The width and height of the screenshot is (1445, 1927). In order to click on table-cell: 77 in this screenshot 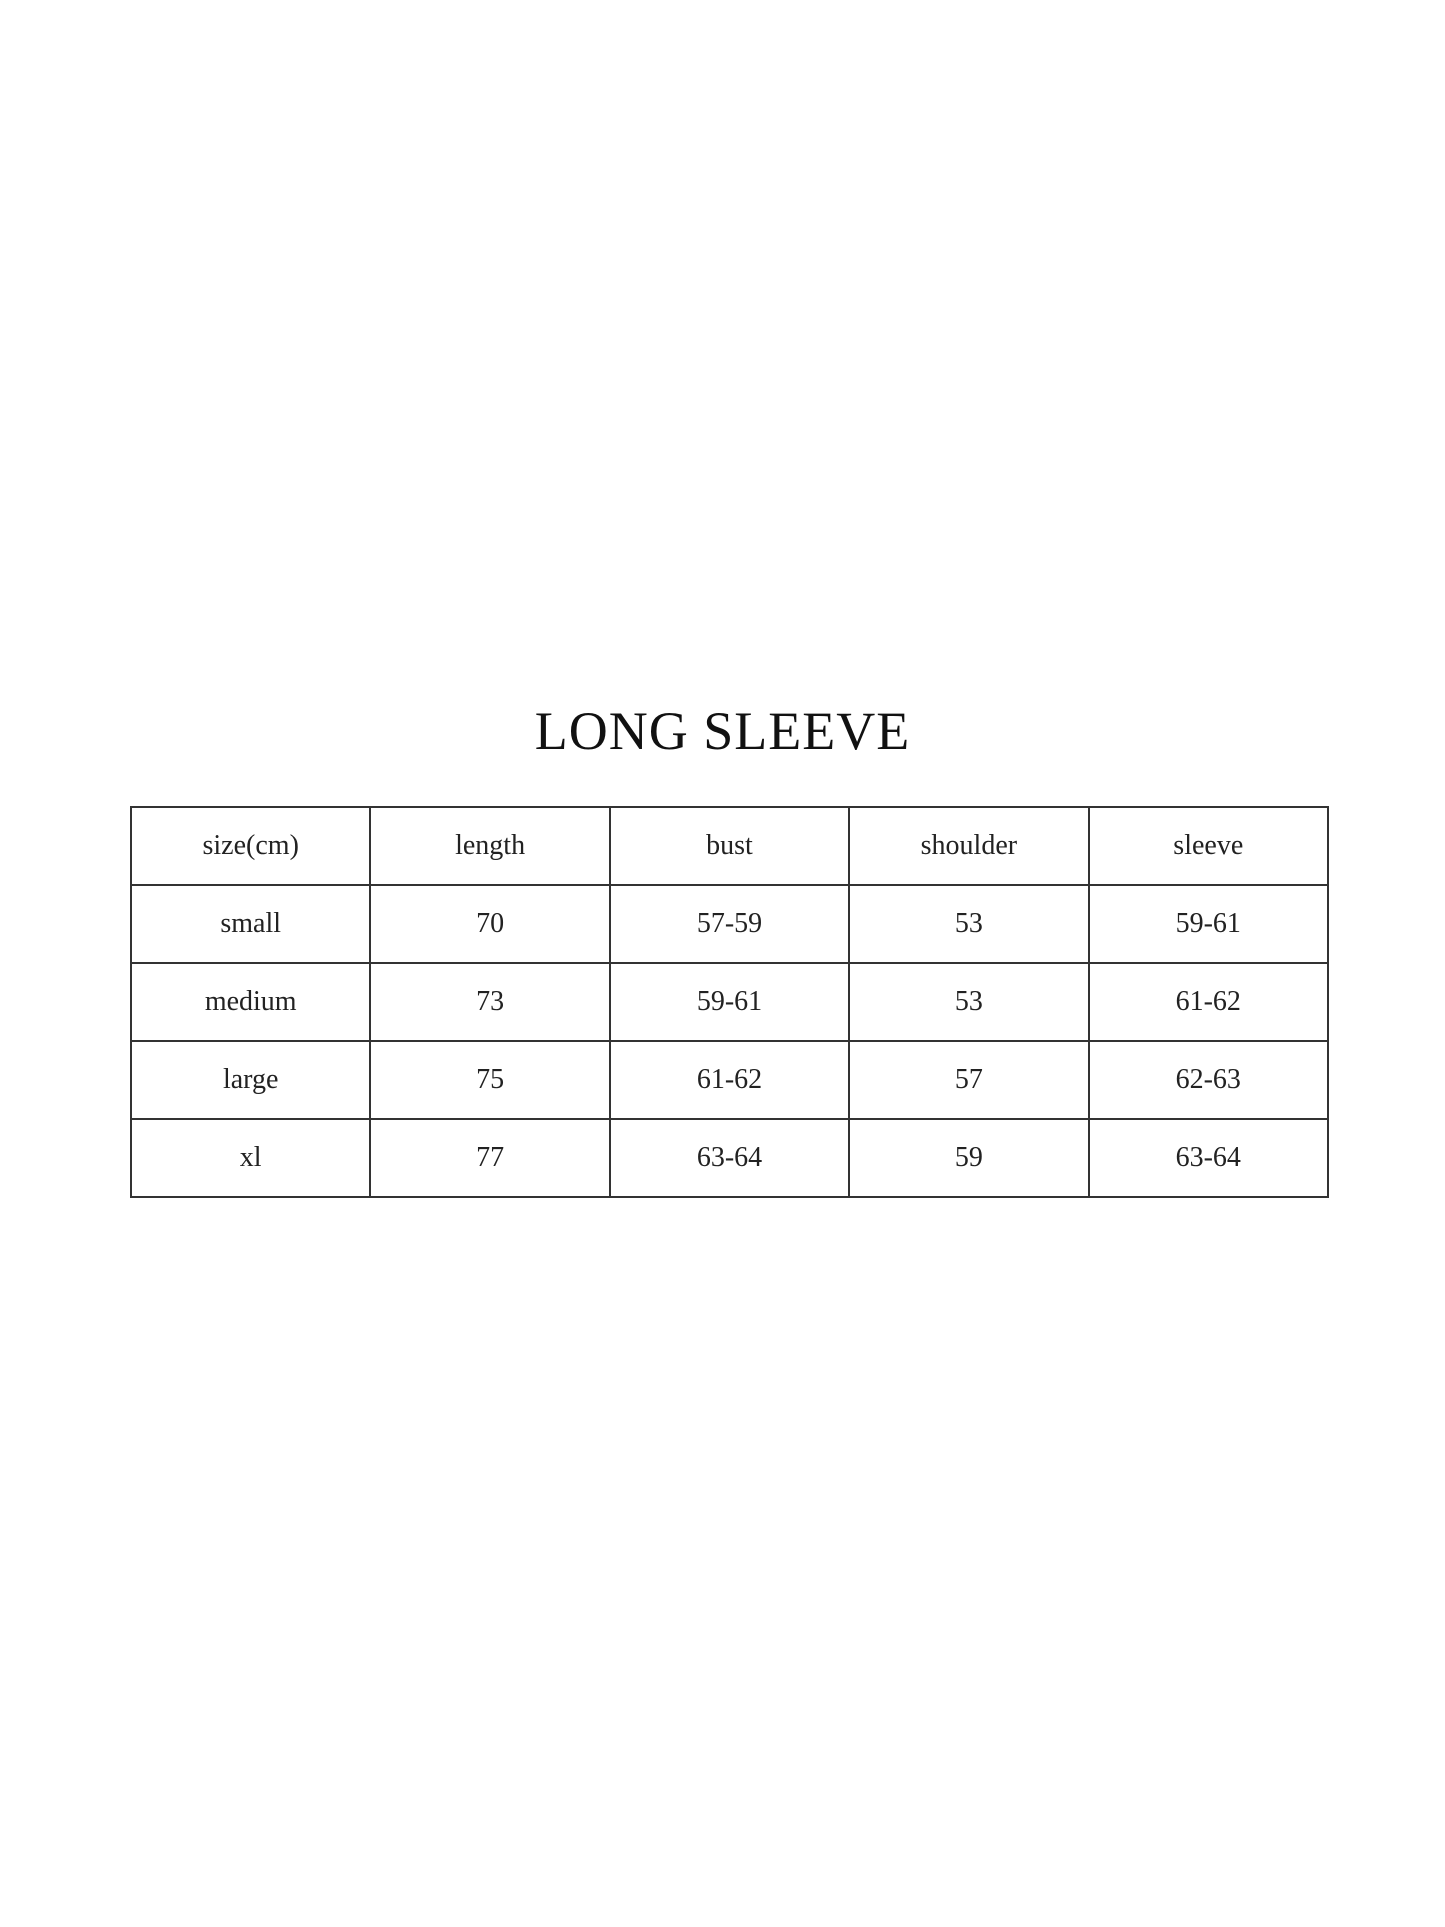, I will do `click(490, 1158)`.